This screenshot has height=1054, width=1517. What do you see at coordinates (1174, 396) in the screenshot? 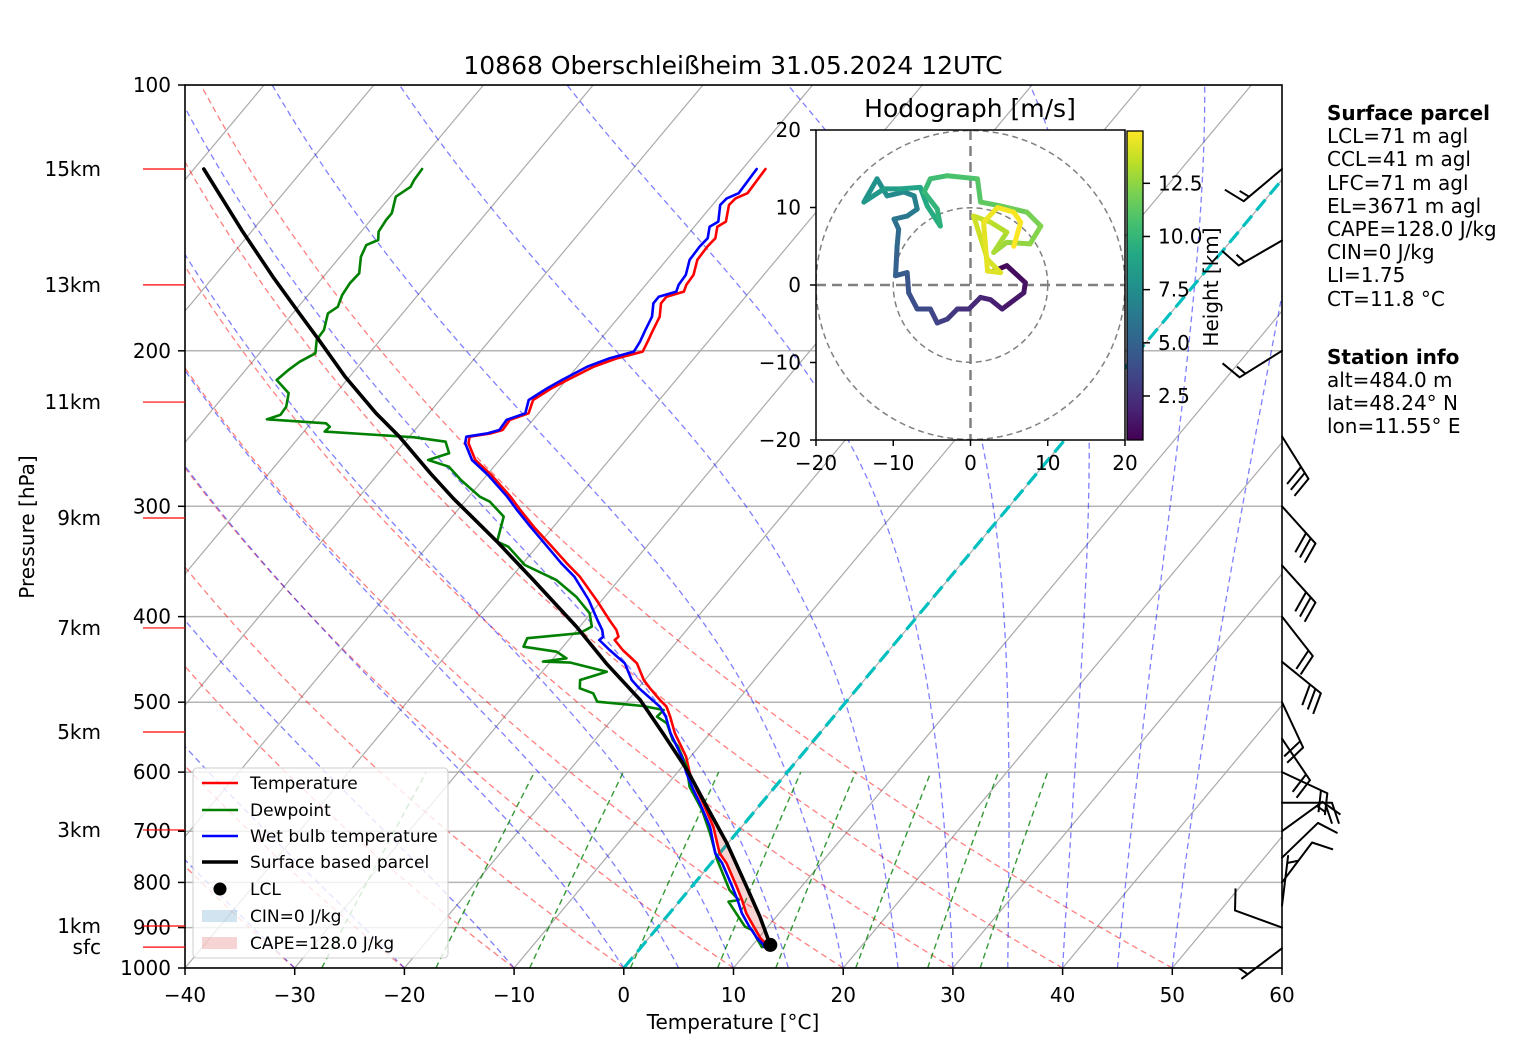
I see `colorbar-tick-label: 2.5` at bounding box center [1174, 396].